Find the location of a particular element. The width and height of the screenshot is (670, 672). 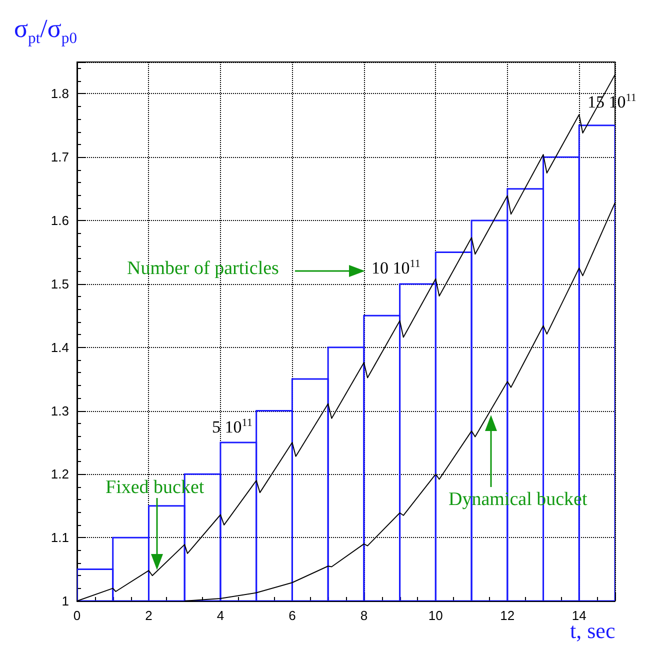

y-tick-label: 1.1 is located at coordinates (59, 538).